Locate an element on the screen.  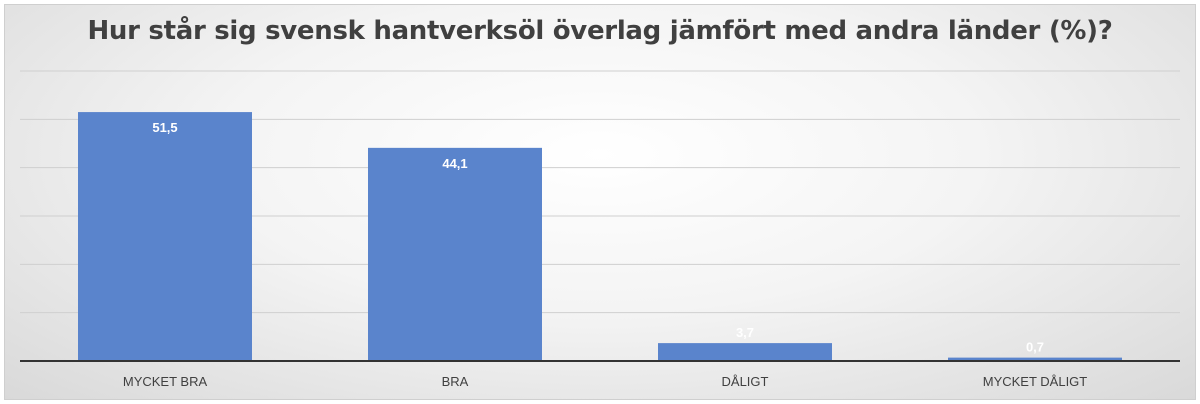
data-label-3: 0,7 is located at coordinates (1035, 347).